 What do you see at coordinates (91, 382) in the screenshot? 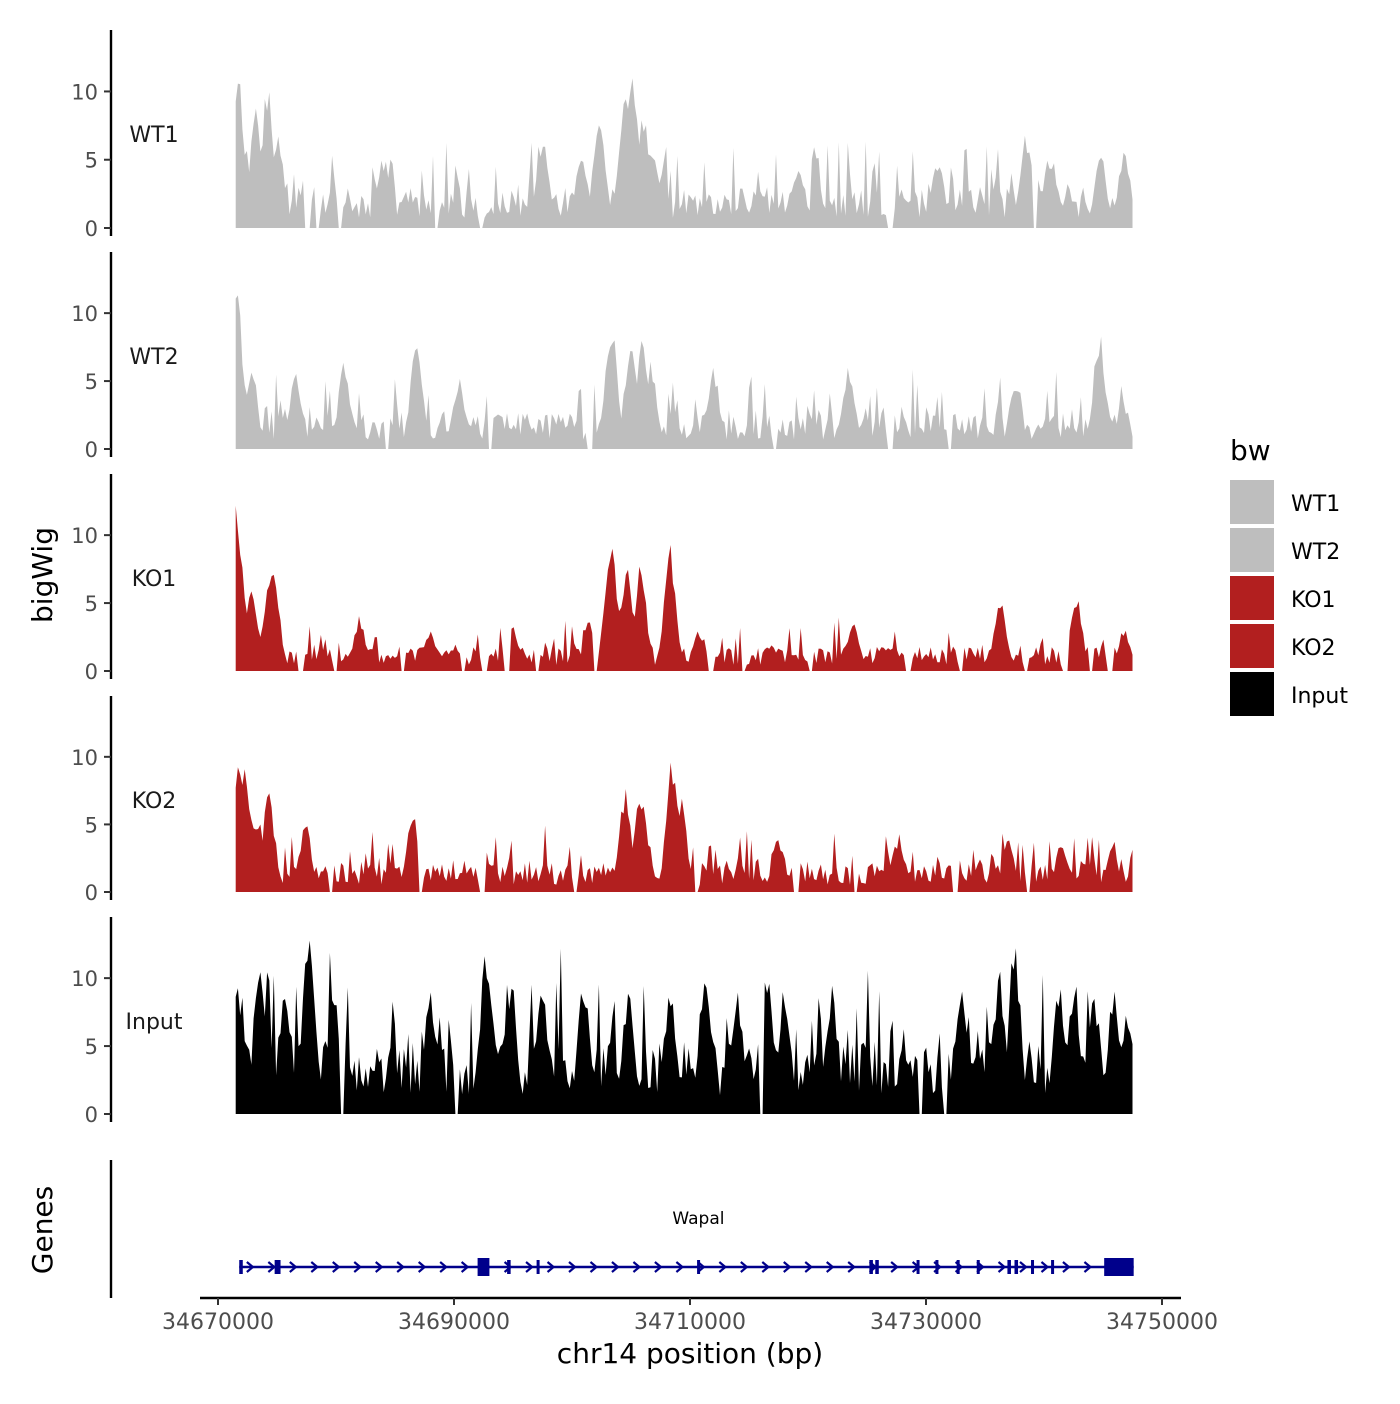
I see `y-tick-label-wt2-5: 5` at bounding box center [91, 382].